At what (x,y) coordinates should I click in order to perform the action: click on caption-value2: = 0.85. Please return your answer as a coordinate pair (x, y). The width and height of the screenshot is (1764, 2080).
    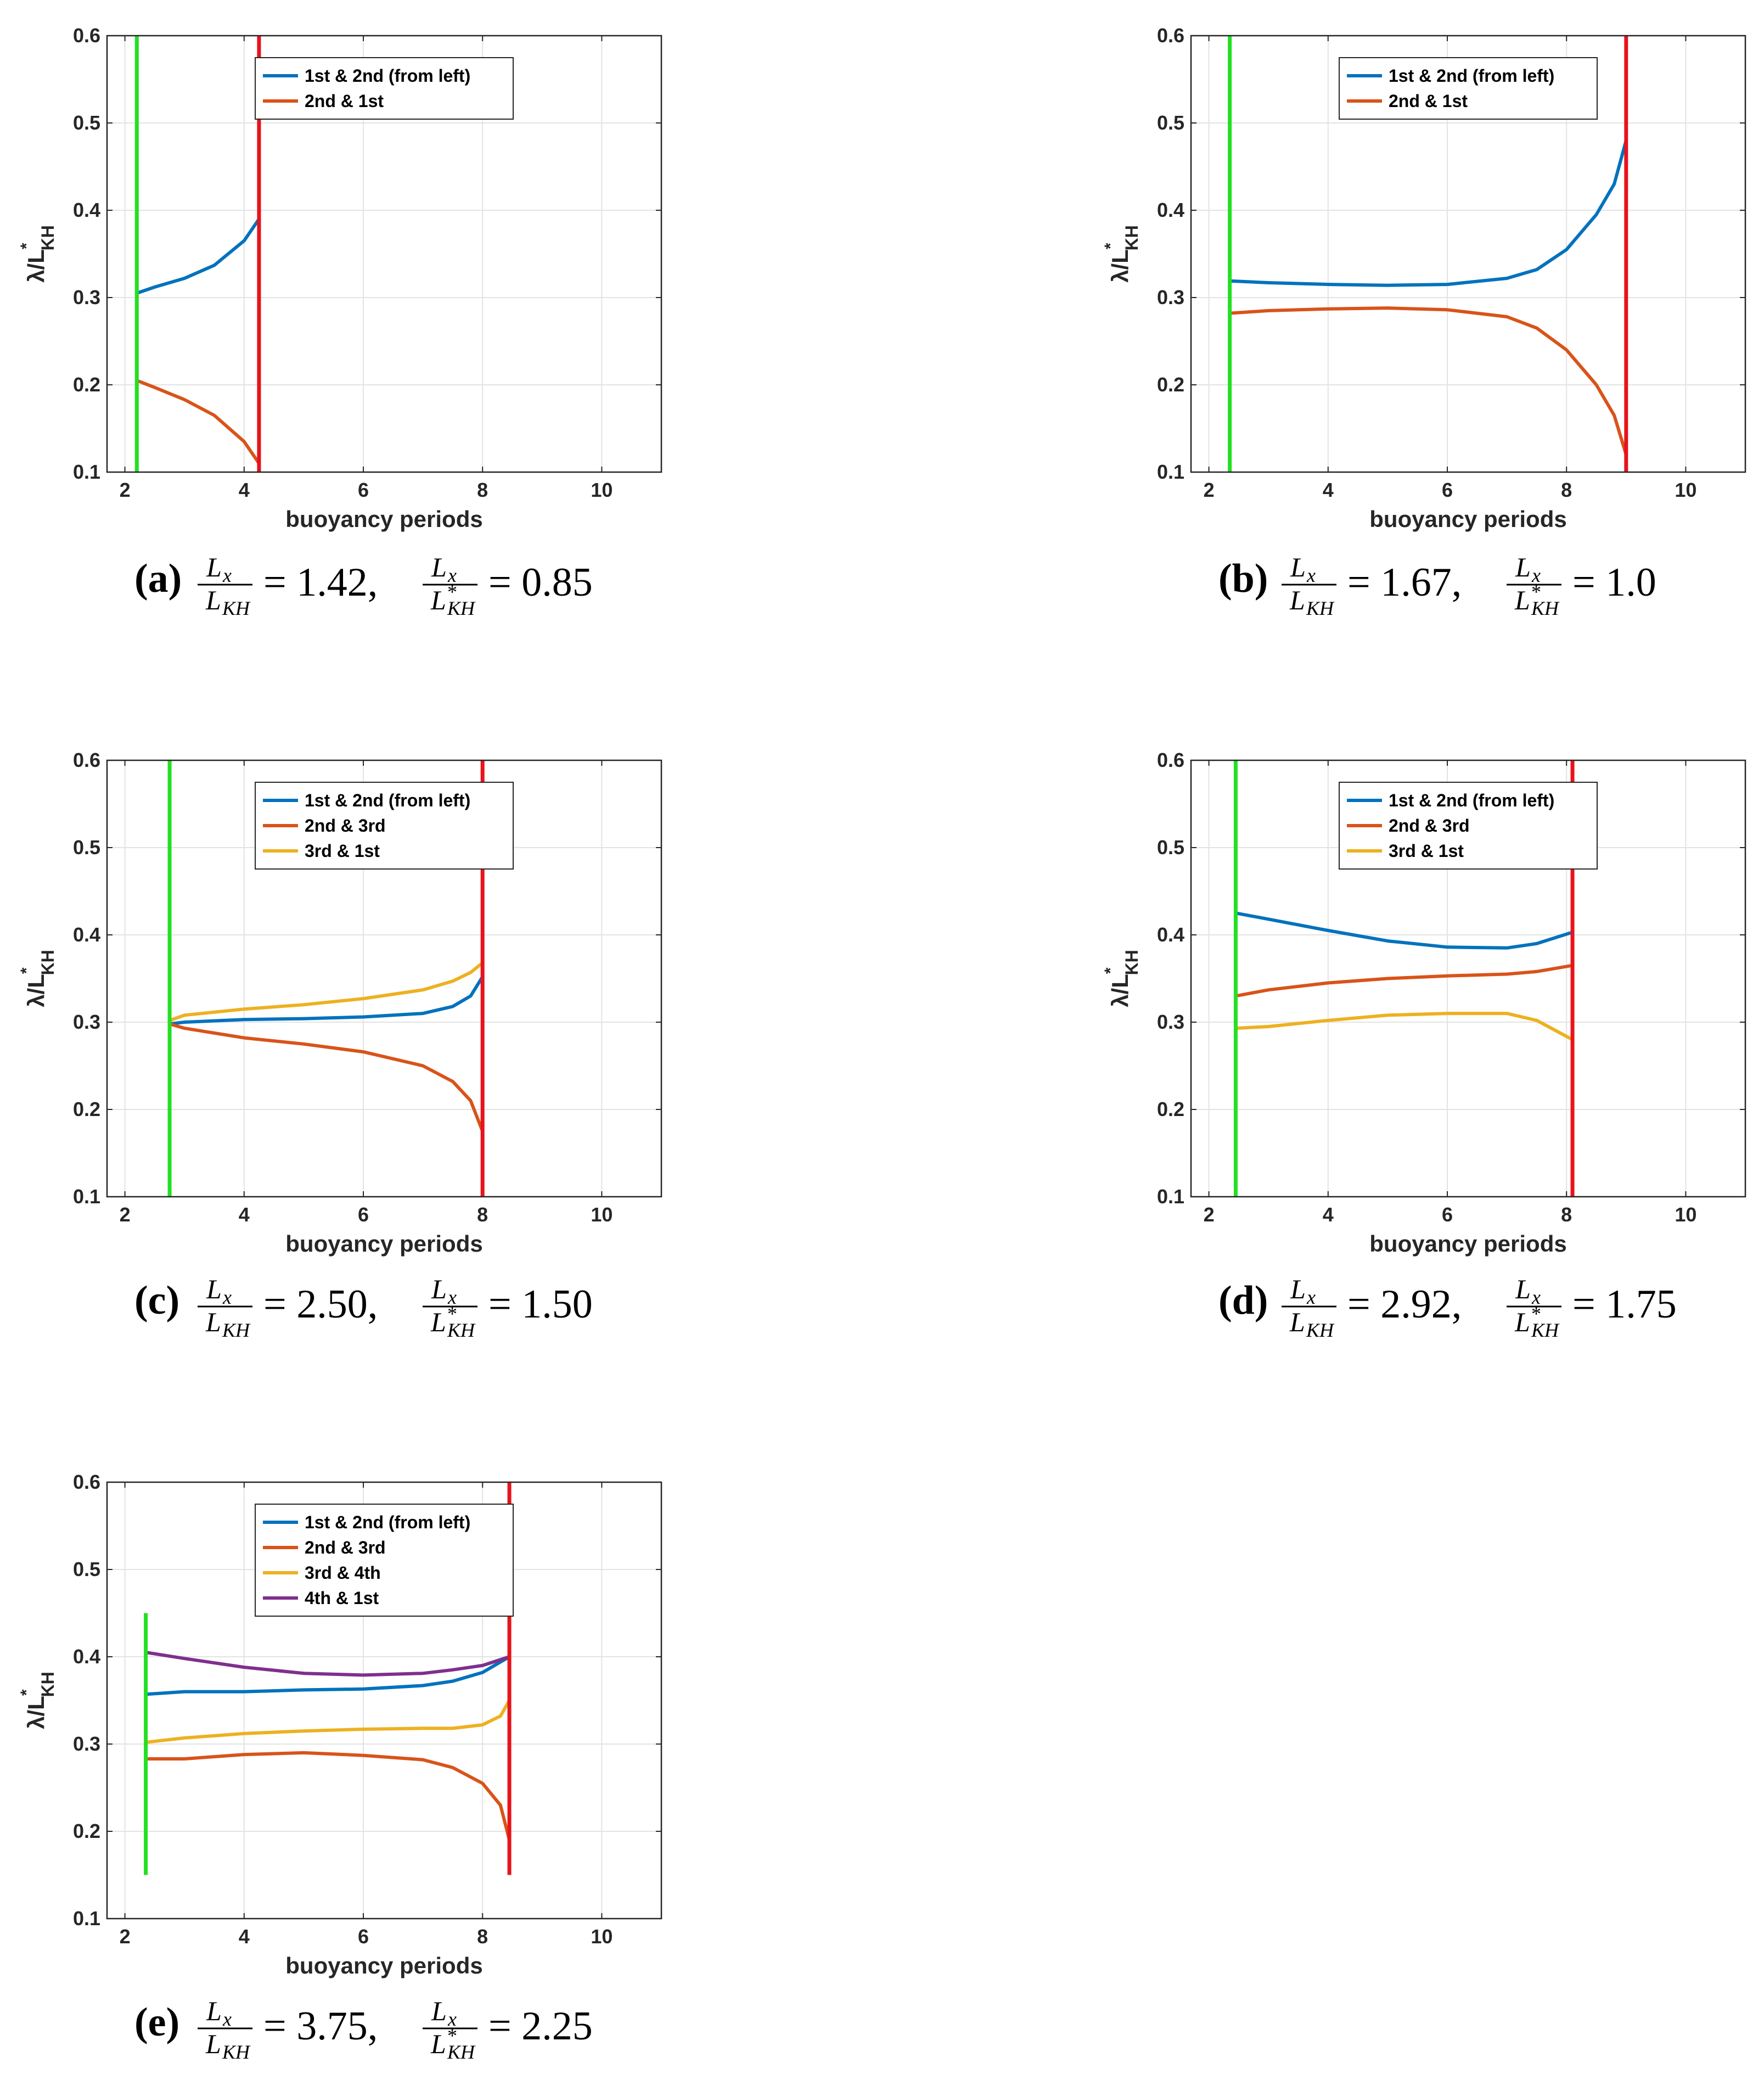
    Looking at the image, I should click on (540, 582).